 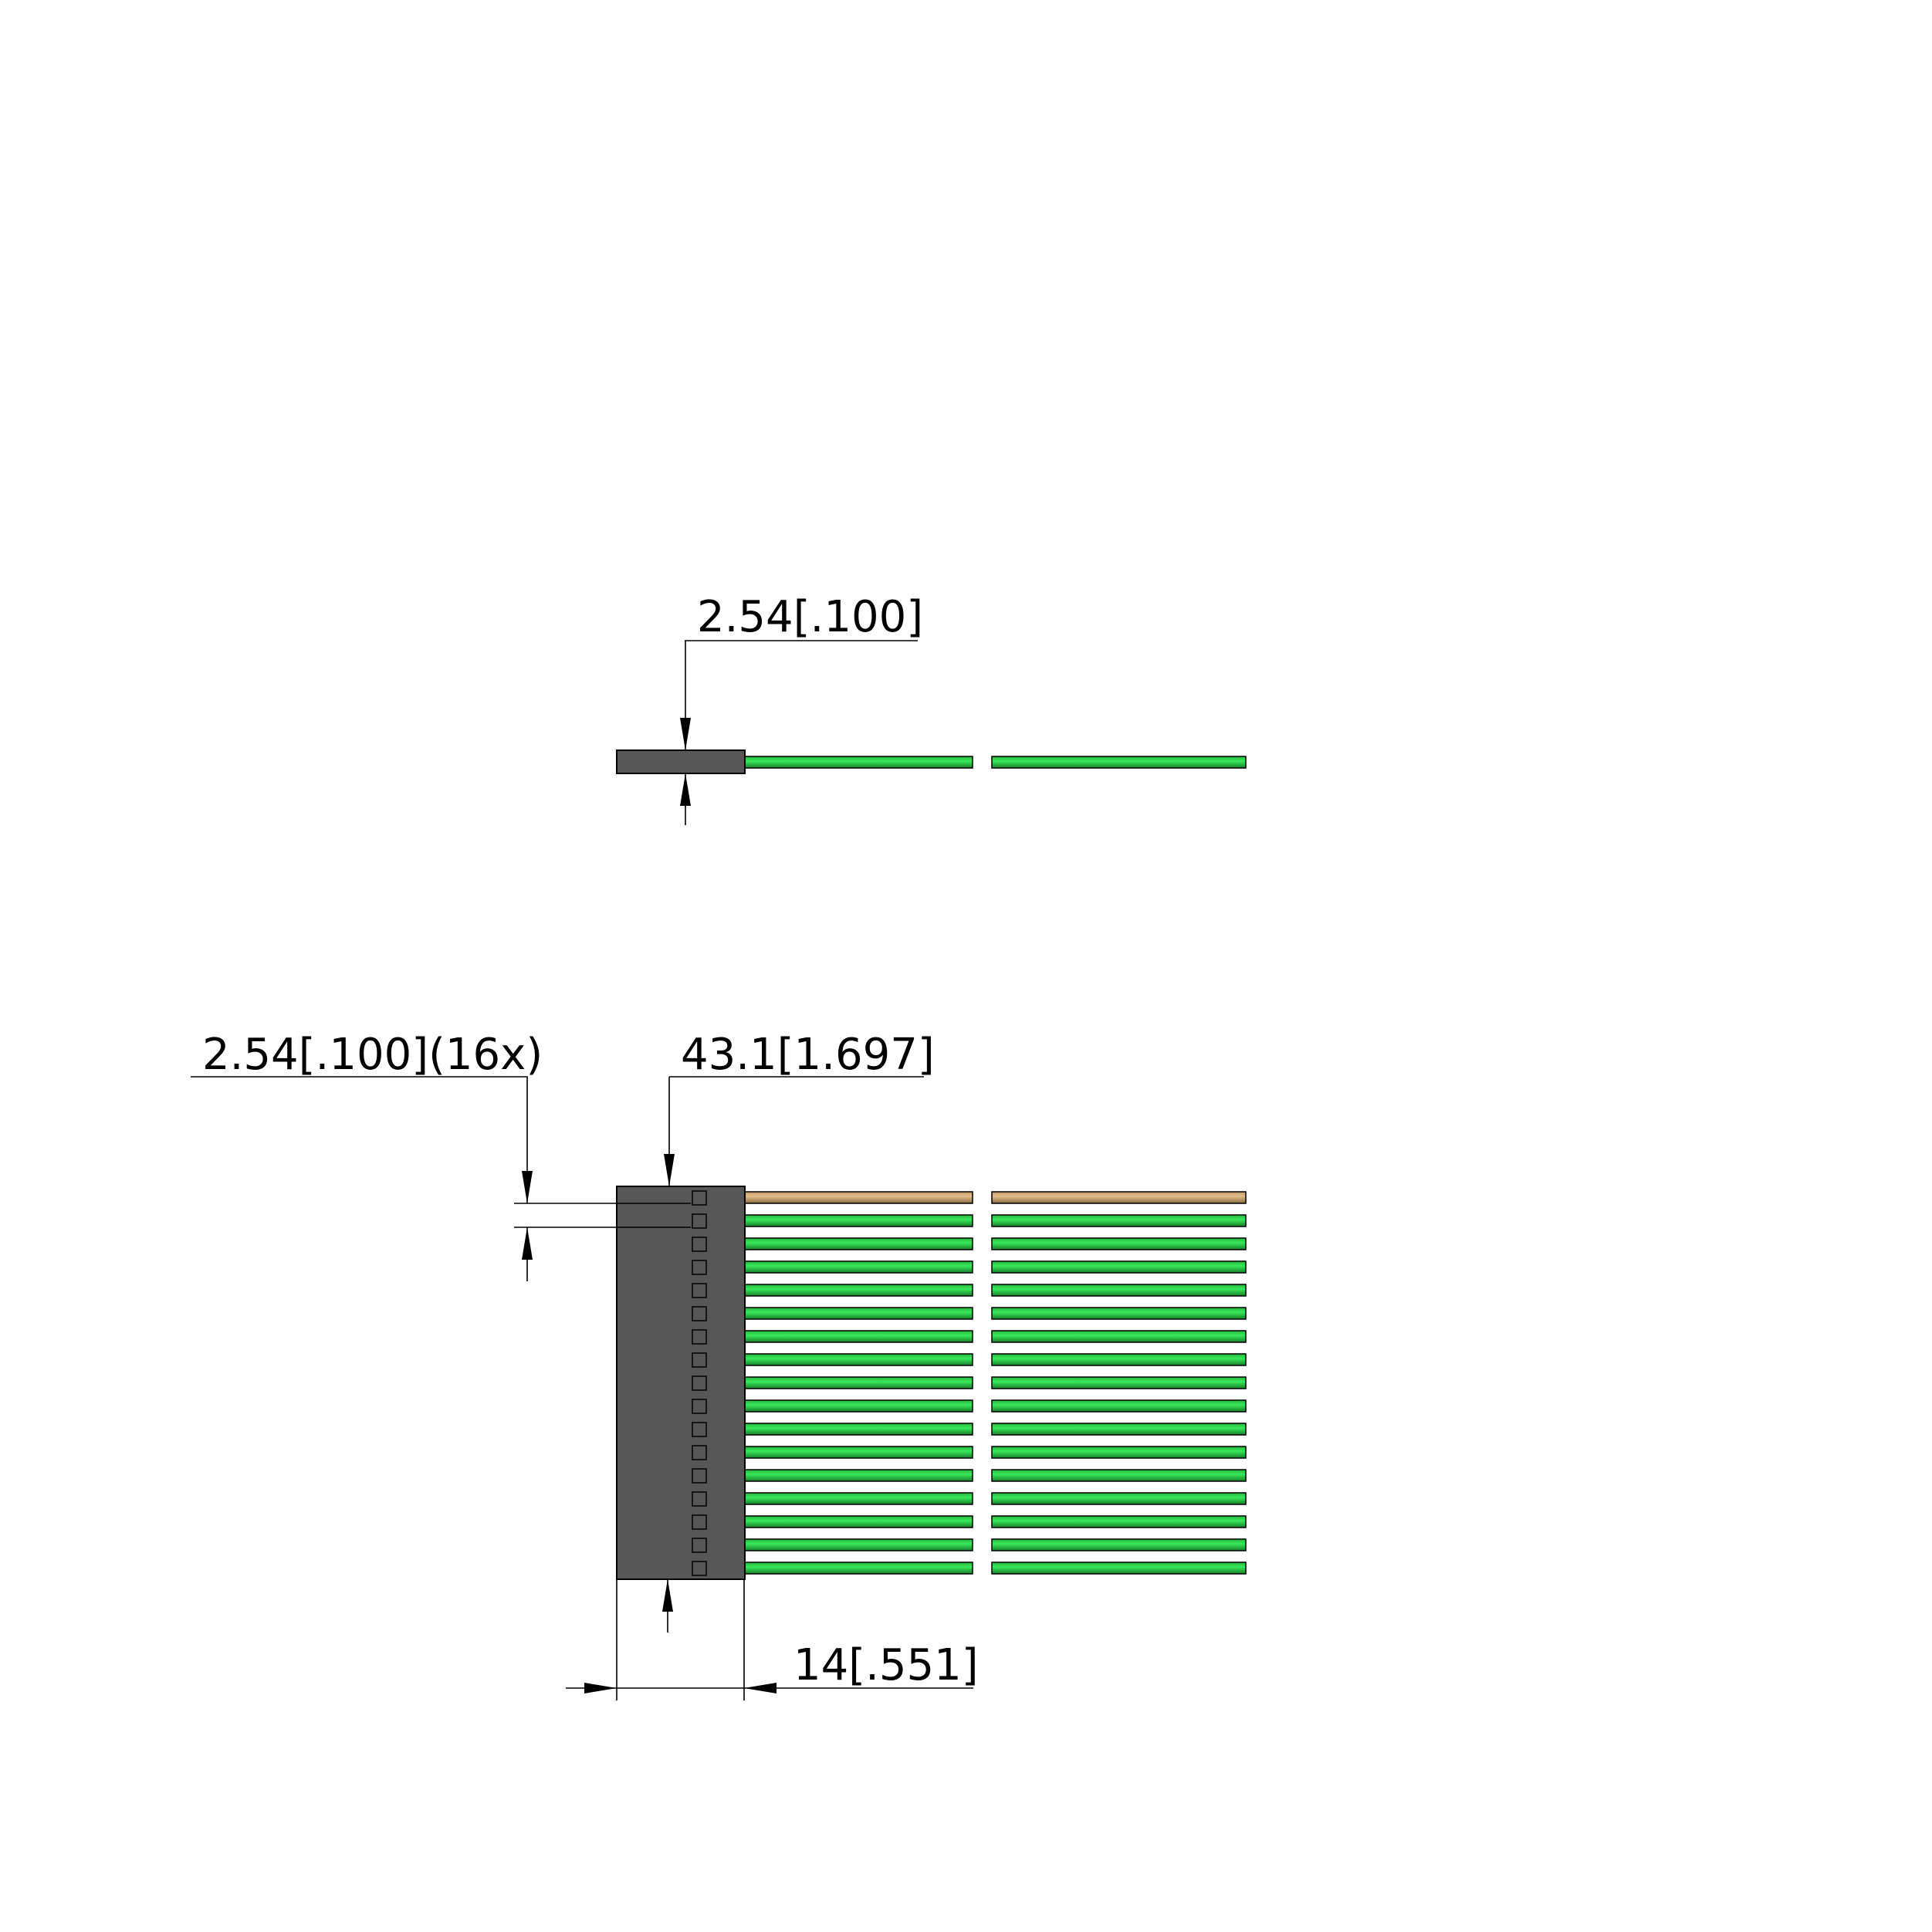 What do you see at coordinates (931, 708) in the screenshot?
I see `side-view: 2.54[.100]` at bounding box center [931, 708].